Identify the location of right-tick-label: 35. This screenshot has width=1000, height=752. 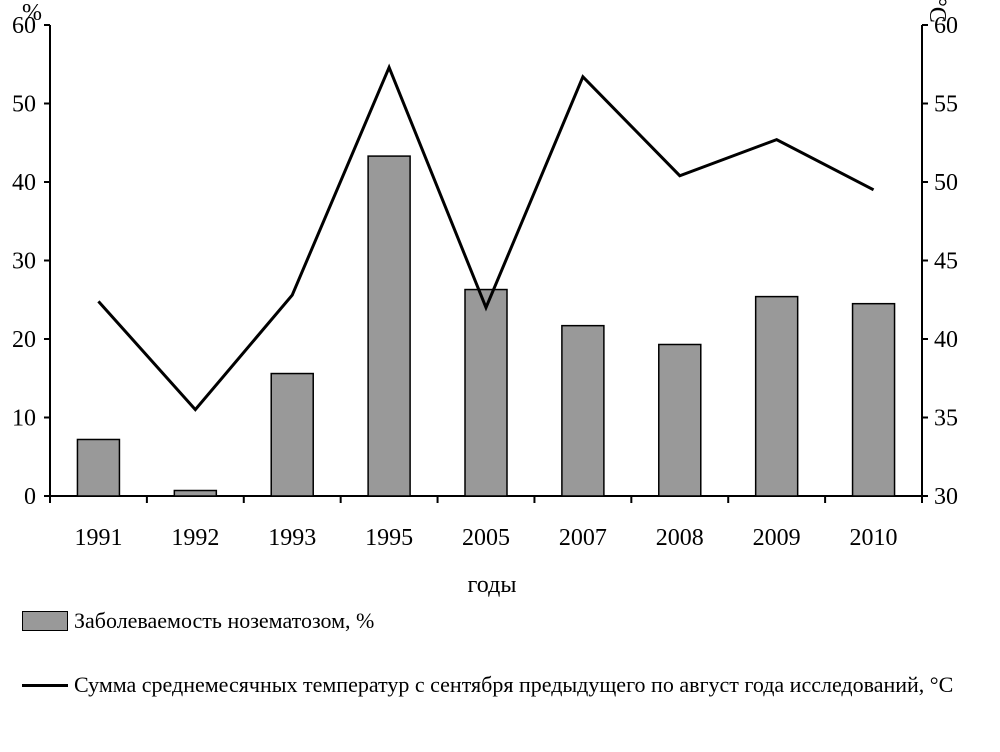
(946, 419).